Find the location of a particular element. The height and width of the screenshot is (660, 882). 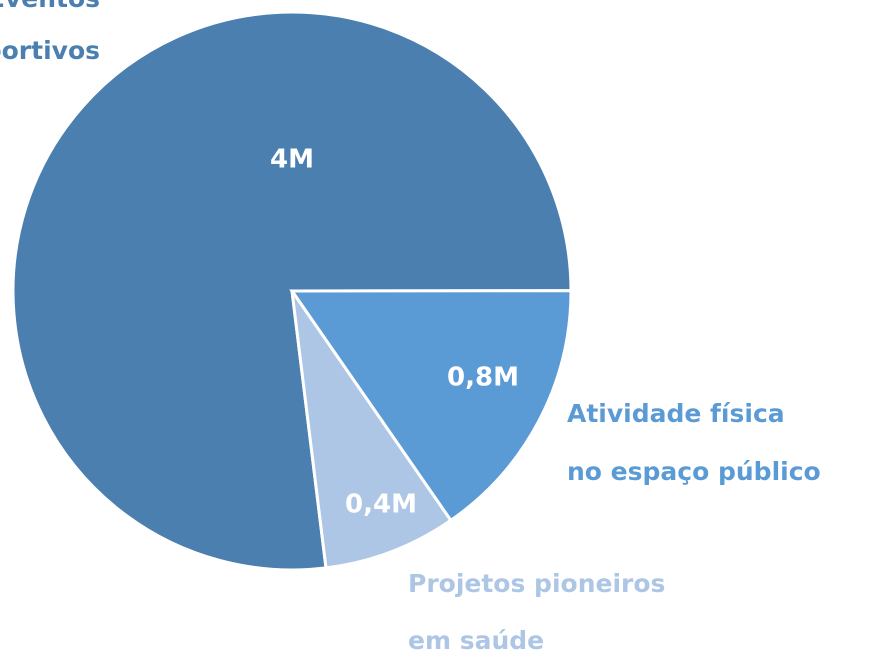

value-label: 0,4M is located at coordinates (381, 505).